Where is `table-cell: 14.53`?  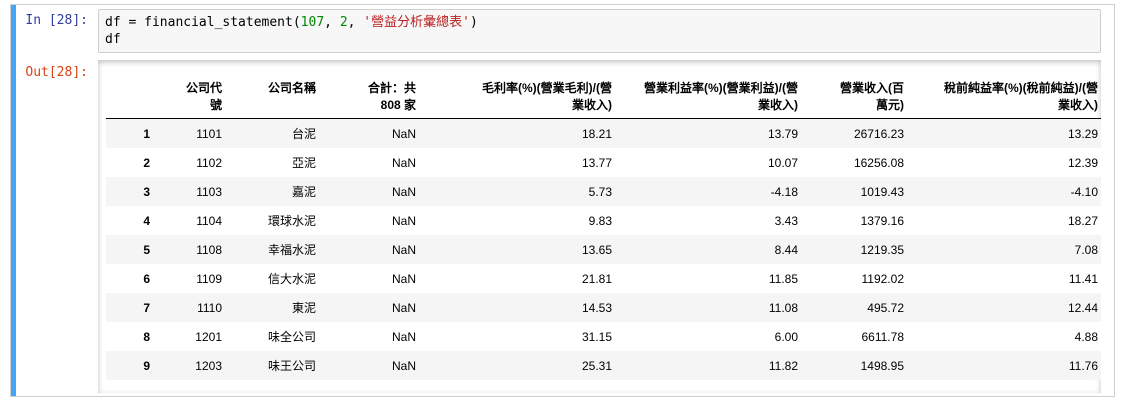
table-cell: 14.53 is located at coordinates (596, 307).